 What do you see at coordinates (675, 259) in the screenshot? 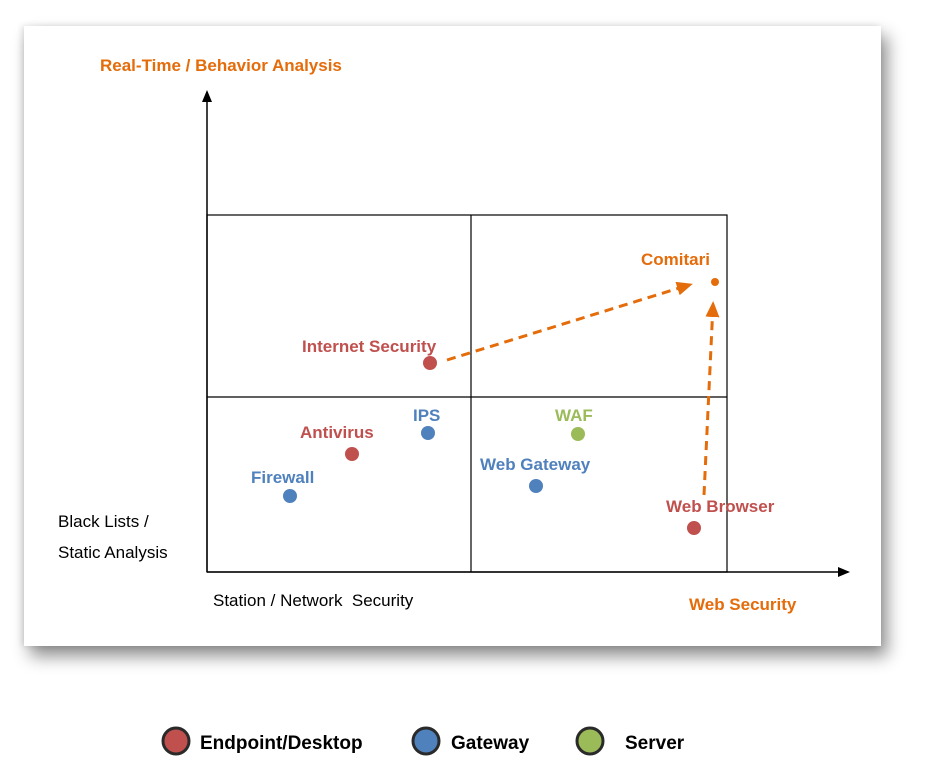
I see `comitari-label: Comitari` at bounding box center [675, 259].